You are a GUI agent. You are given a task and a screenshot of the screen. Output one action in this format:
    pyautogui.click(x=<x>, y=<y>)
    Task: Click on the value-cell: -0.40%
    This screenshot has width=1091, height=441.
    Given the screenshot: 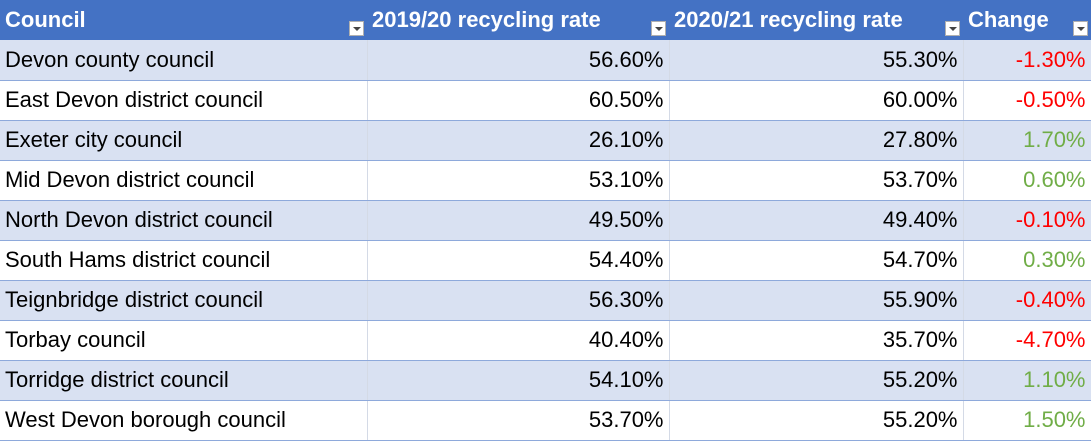 What is the action you would take?
    pyautogui.click(x=1027, y=300)
    